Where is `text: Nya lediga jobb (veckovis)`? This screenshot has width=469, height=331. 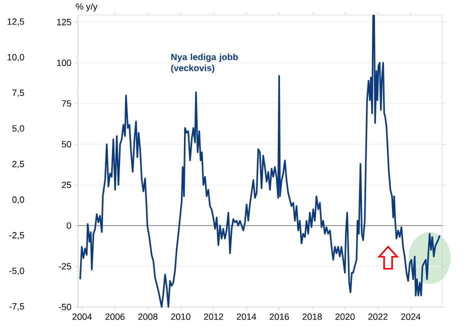
text: Nya lediga jobb (veckovis) is located at coordinates (204, 63).